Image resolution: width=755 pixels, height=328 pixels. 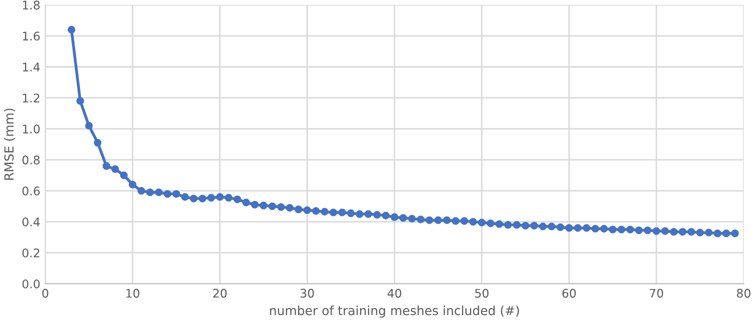 What do you see at coordinates (31, 36) in the screenshot?
I see `y-tick-label: 1.6` at bounding box center [31, 36].